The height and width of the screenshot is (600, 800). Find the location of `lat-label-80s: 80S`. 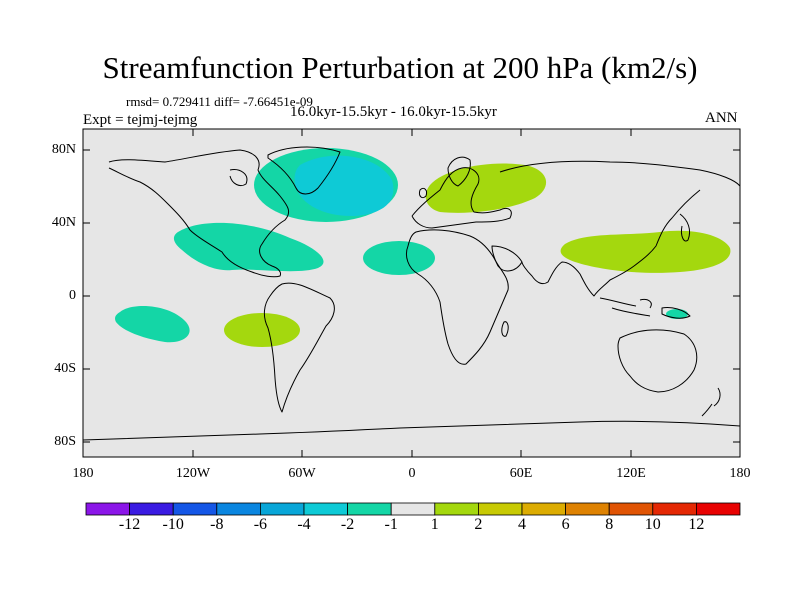

lat-label-80s: 80S is located at coordinates (65, 441).